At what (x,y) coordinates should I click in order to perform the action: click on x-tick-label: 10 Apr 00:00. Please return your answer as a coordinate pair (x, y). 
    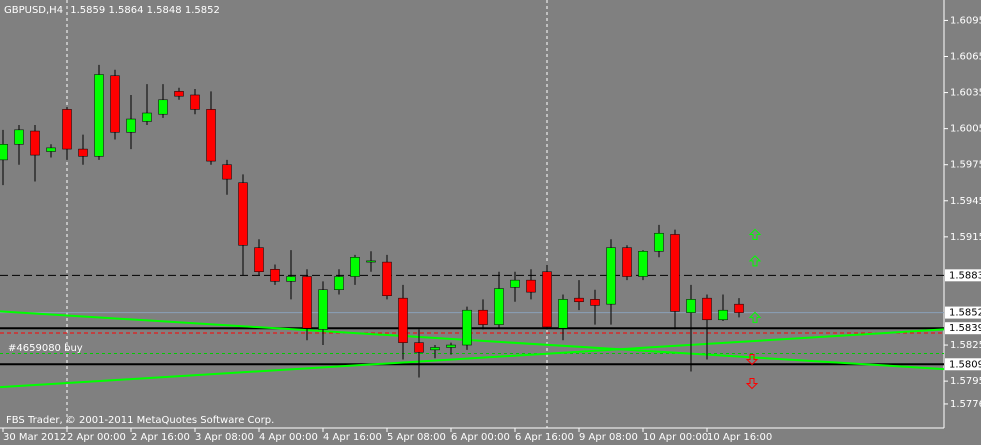
    Looking at the image, I should click on (675, 437).